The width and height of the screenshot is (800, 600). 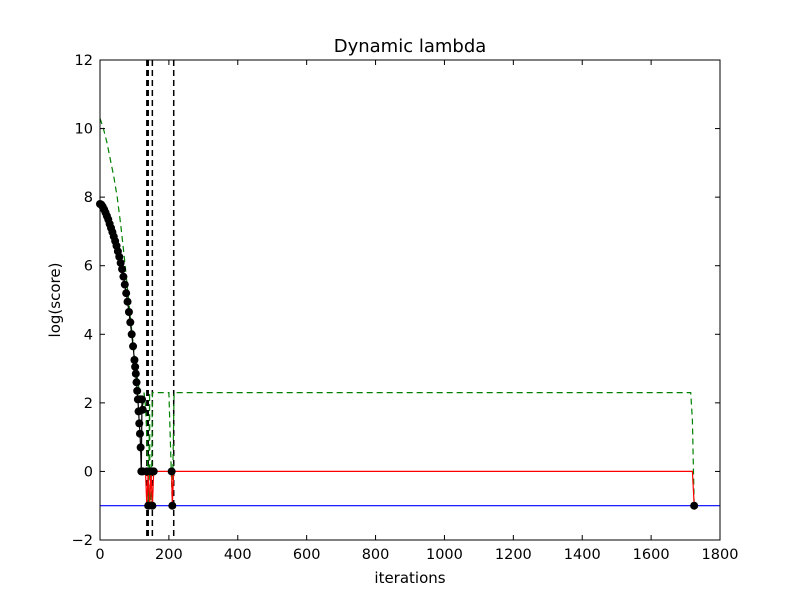 What do you see at coordinates (409, 578) in the screenshot?
I see `x-axis-label: iterations` at bounding box center [409, 578].